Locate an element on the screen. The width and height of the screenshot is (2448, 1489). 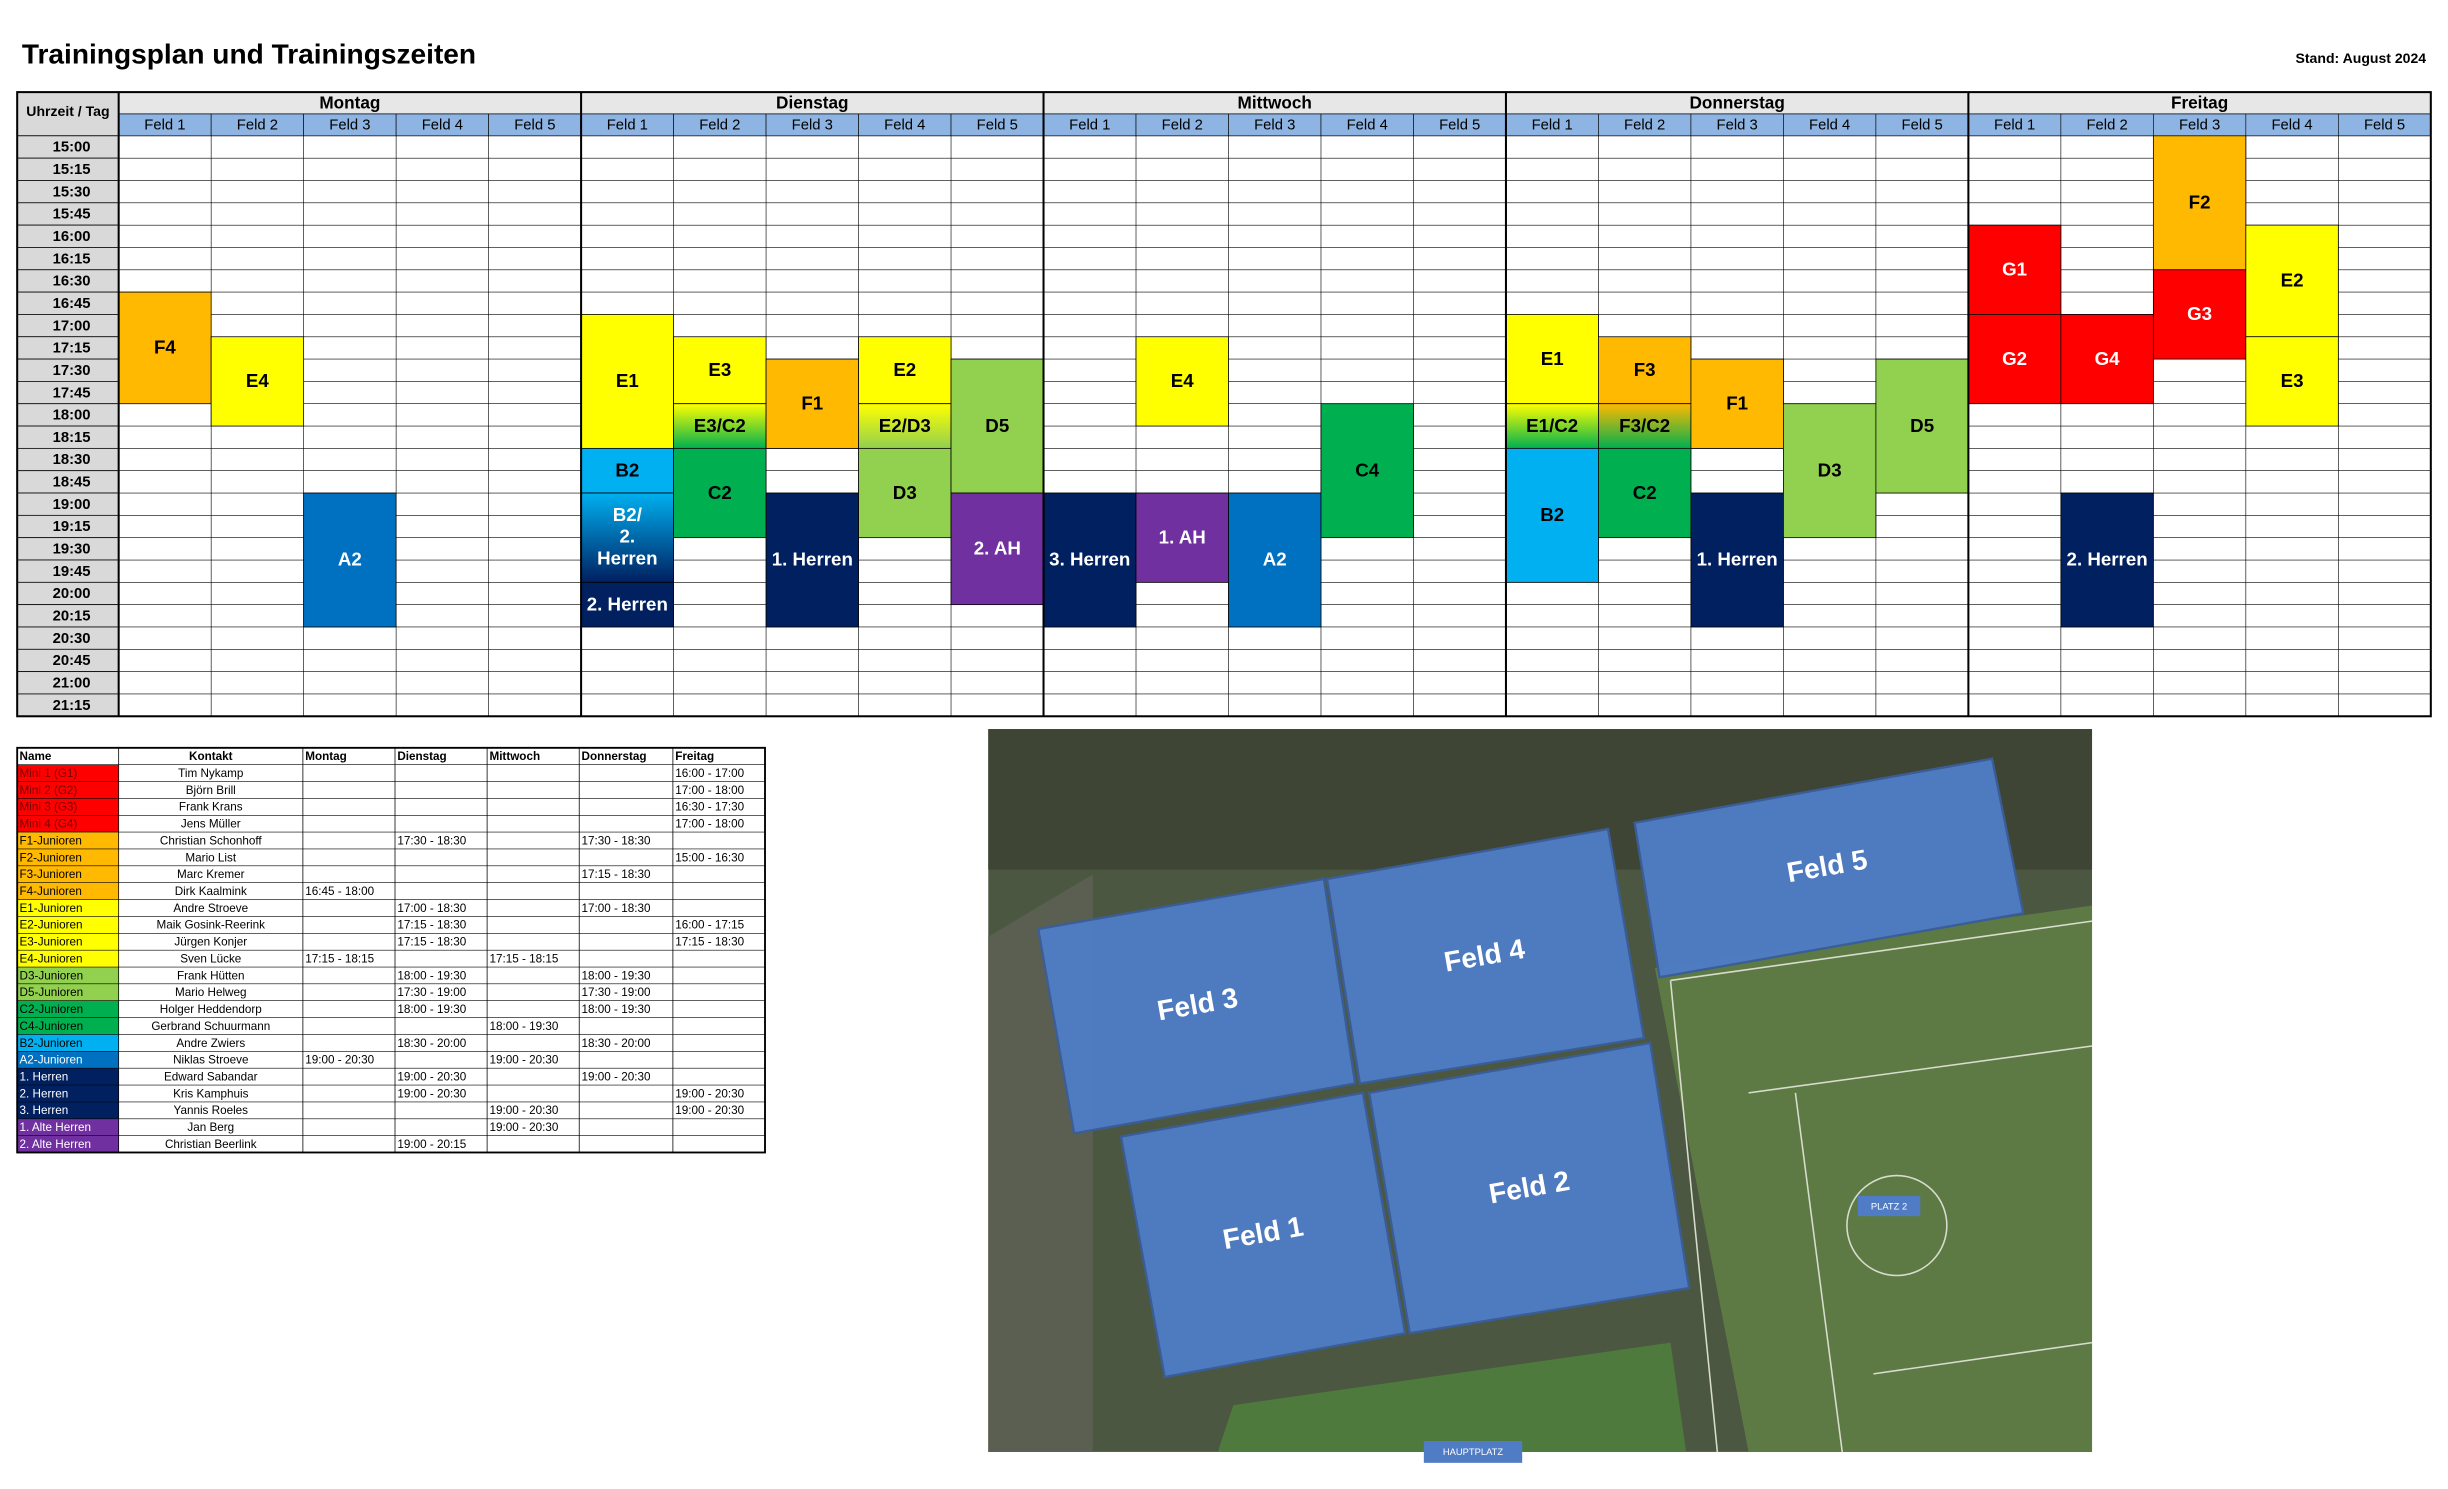
time-range: 17:15 - 18:15 is located at coordinates (523, 958).